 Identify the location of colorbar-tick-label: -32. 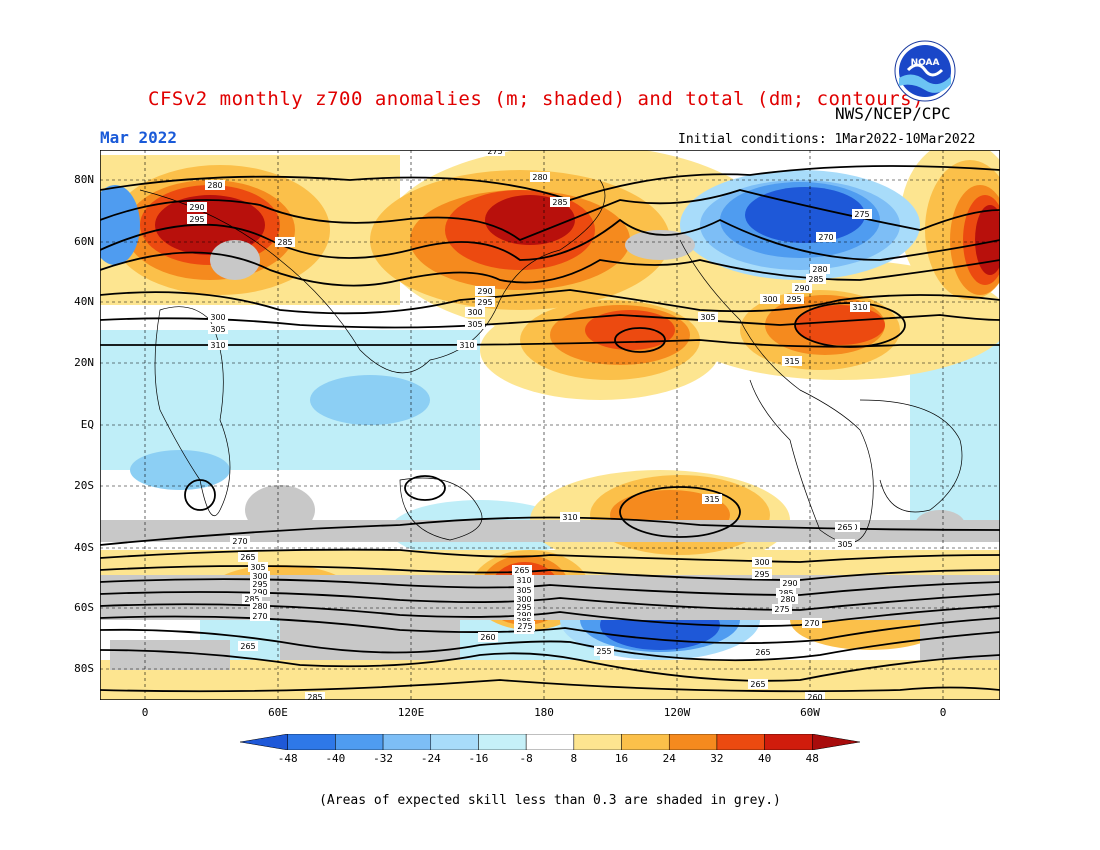
(383, 758).